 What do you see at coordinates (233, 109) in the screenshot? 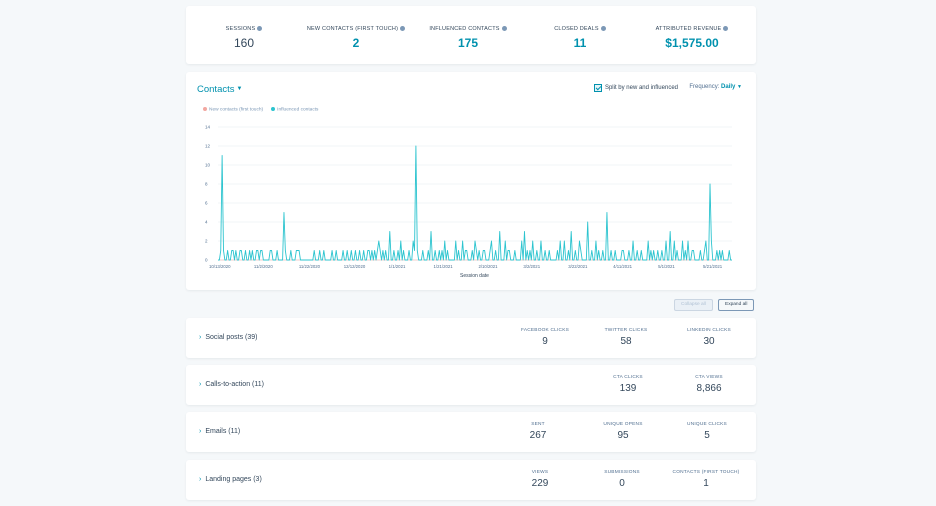
I see `legend-item-new: New contacts (first touch)` at bounding box center [233, 109].